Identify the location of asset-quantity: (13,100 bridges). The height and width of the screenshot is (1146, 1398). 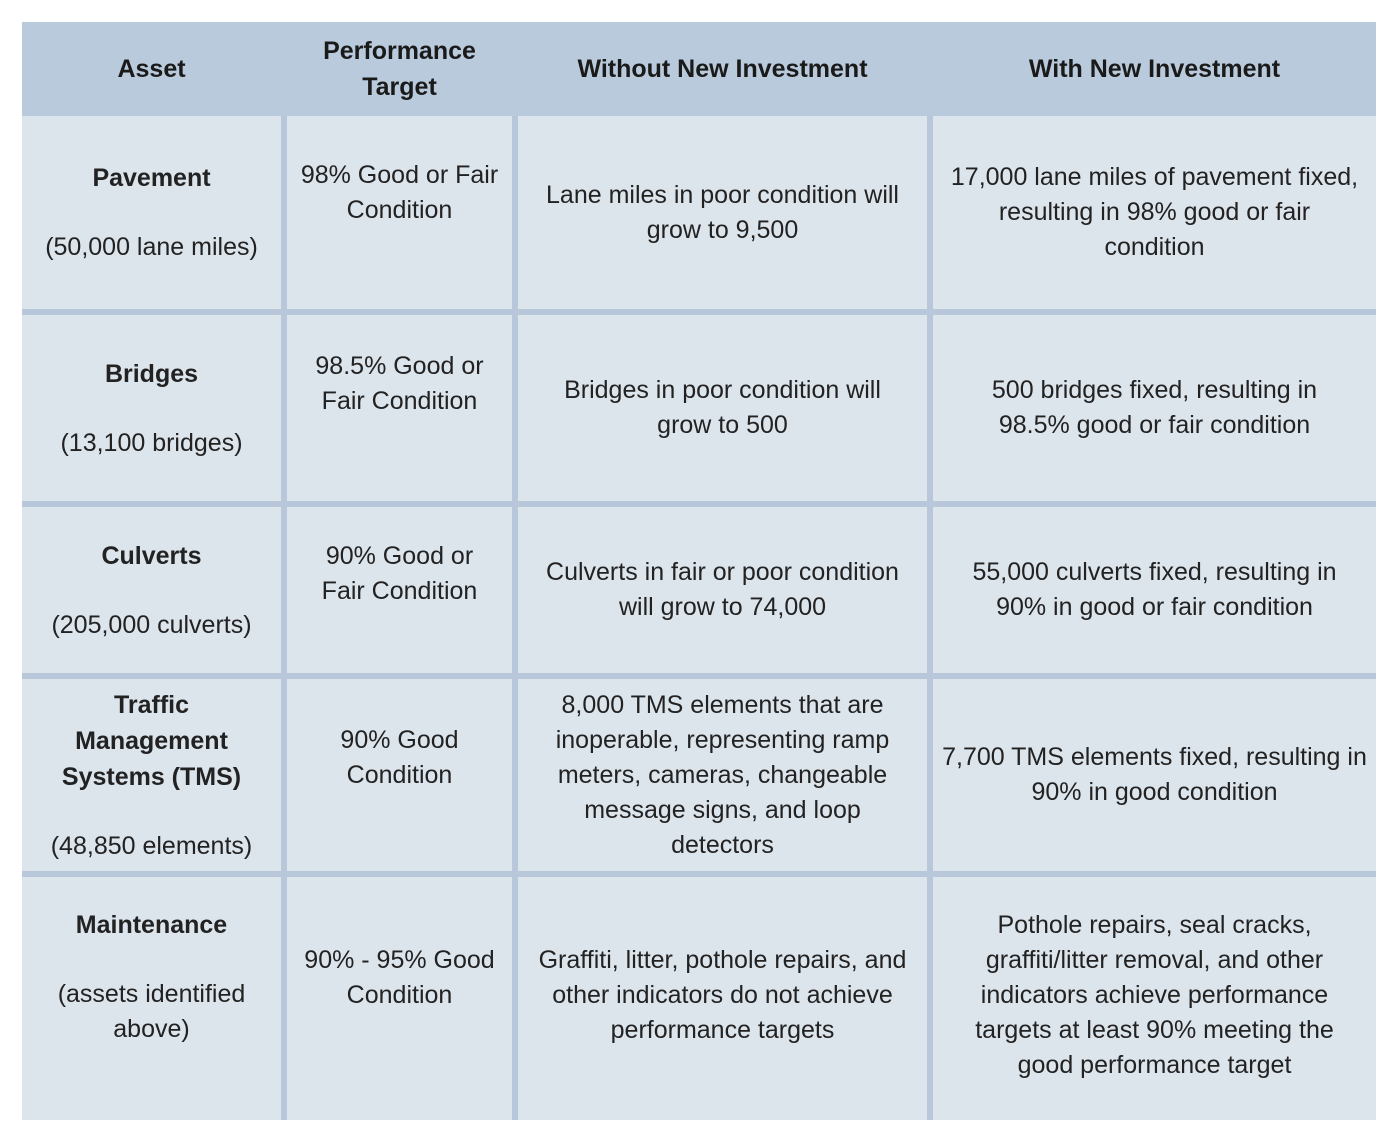
(151, 442).